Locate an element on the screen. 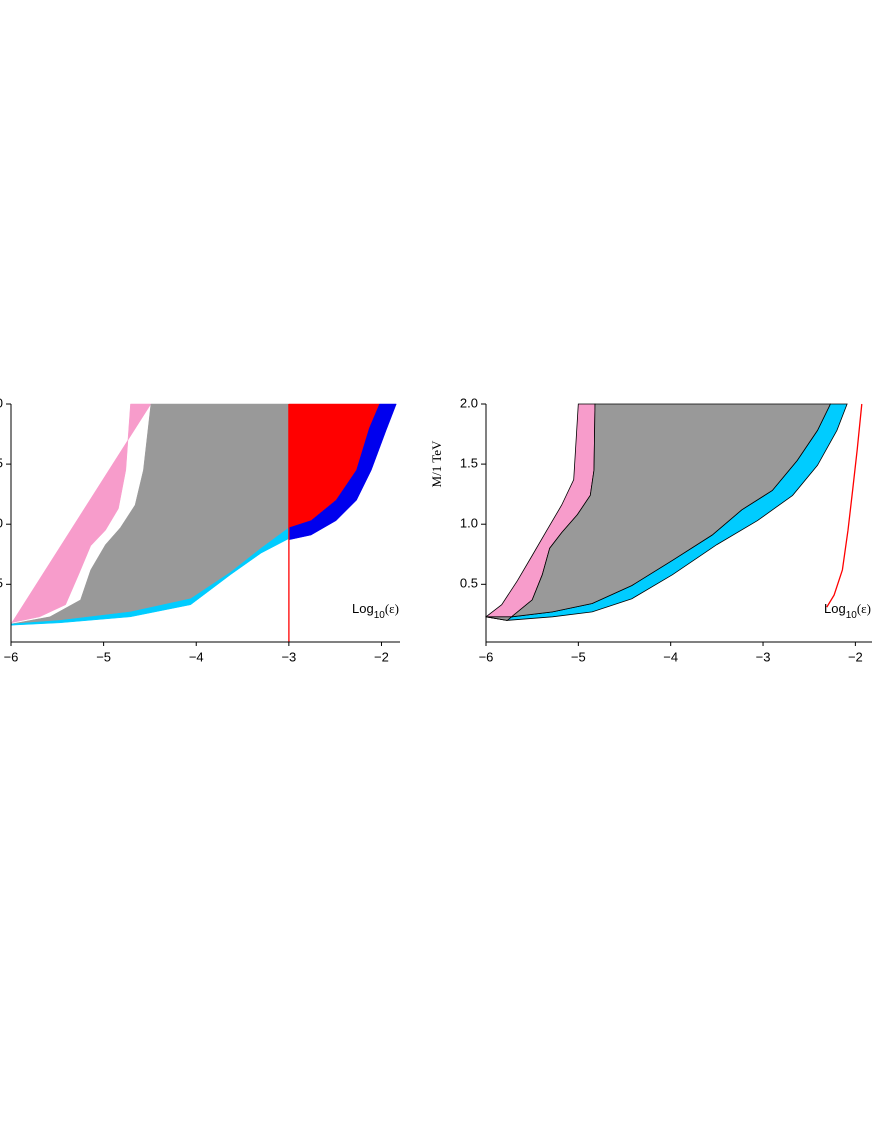  panel: 0.5 1.0 1.5 2.0 −6 −5 −4 −3 −2 M/1 TeV Log10(ε) is located at coordinates (650, 529).